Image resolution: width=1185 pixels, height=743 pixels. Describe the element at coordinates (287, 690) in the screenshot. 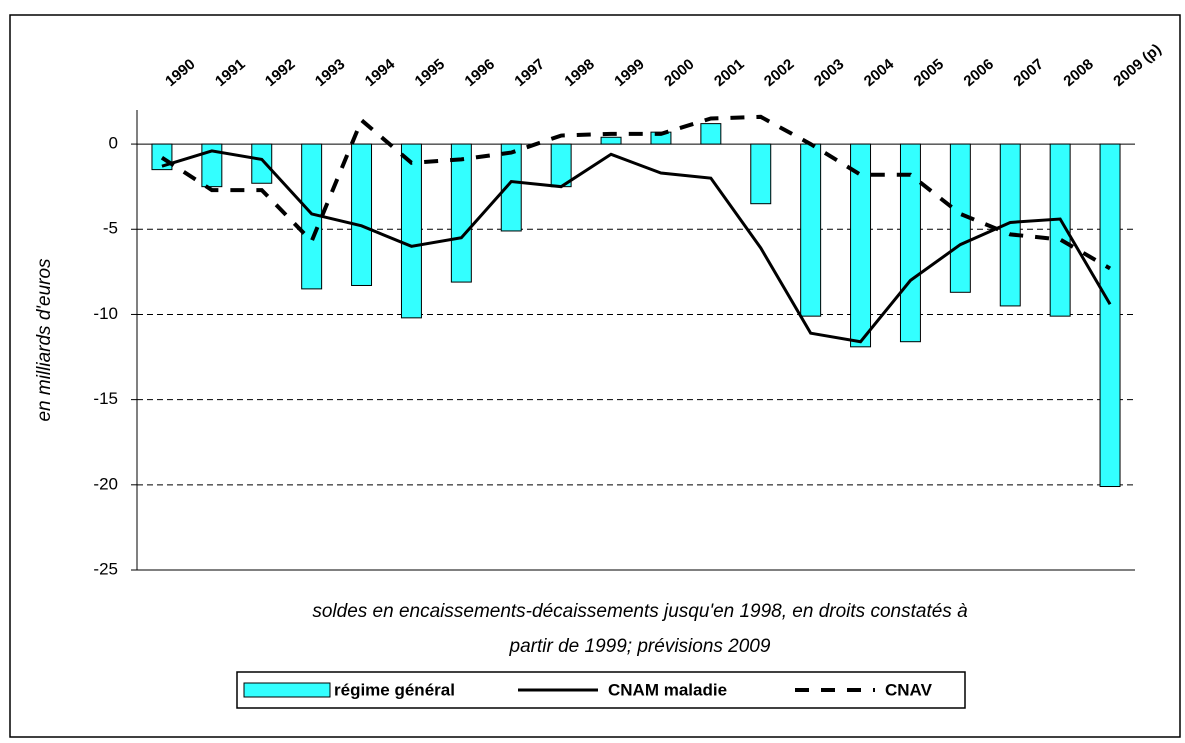

I see `legend-swatch` at that location.